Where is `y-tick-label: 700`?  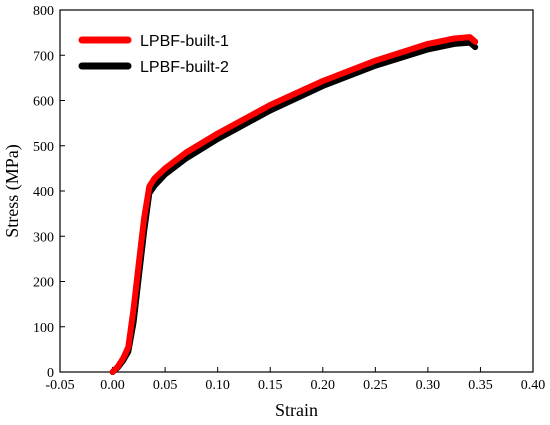
y-tick-label: 700 is located at coordinates (43, 56).